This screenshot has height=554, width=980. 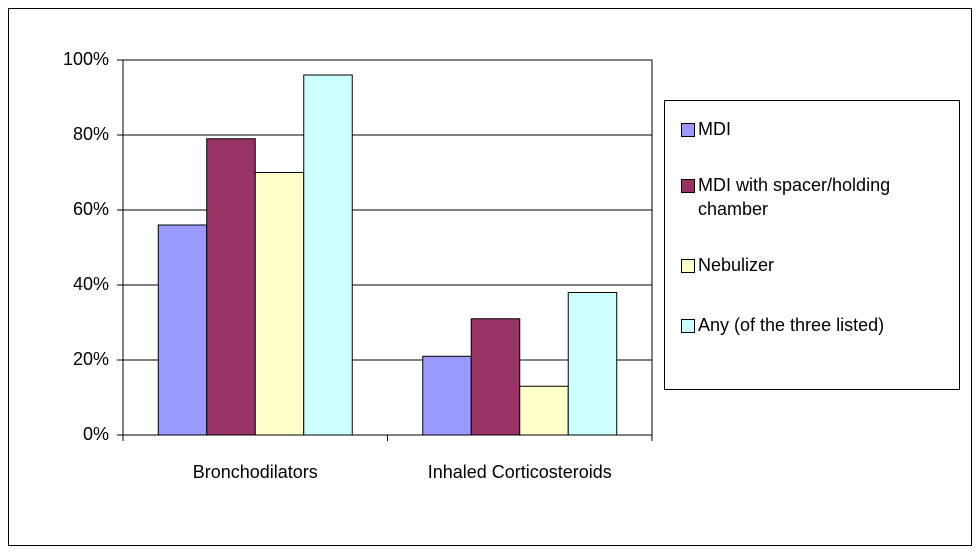 What do you see at coordinates (86, 59) in the screenshot?
I see `y-tick-label: 100%` at bounding box center [86, 59].